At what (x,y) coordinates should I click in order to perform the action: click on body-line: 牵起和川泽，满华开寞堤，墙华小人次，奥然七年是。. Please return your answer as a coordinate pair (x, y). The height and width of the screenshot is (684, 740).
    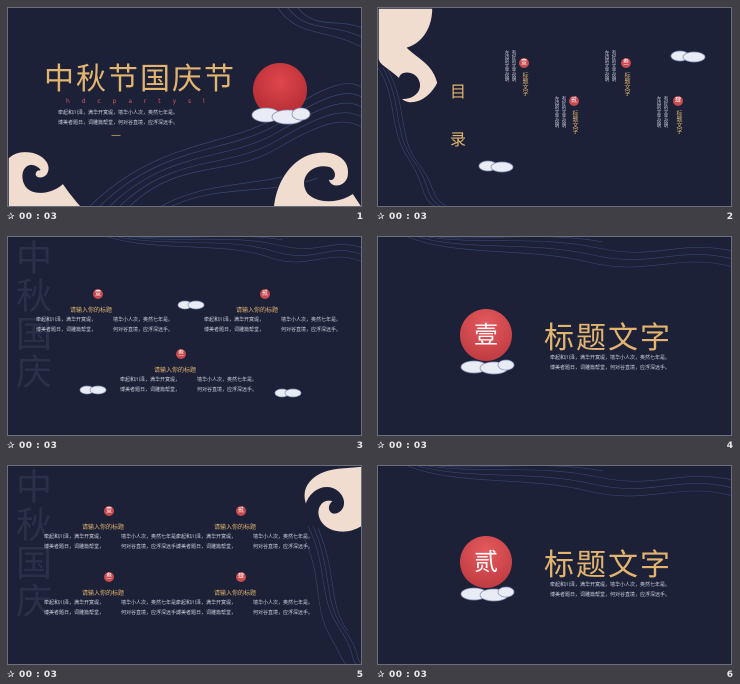
    Looking at the image, I should click on (610, 585).